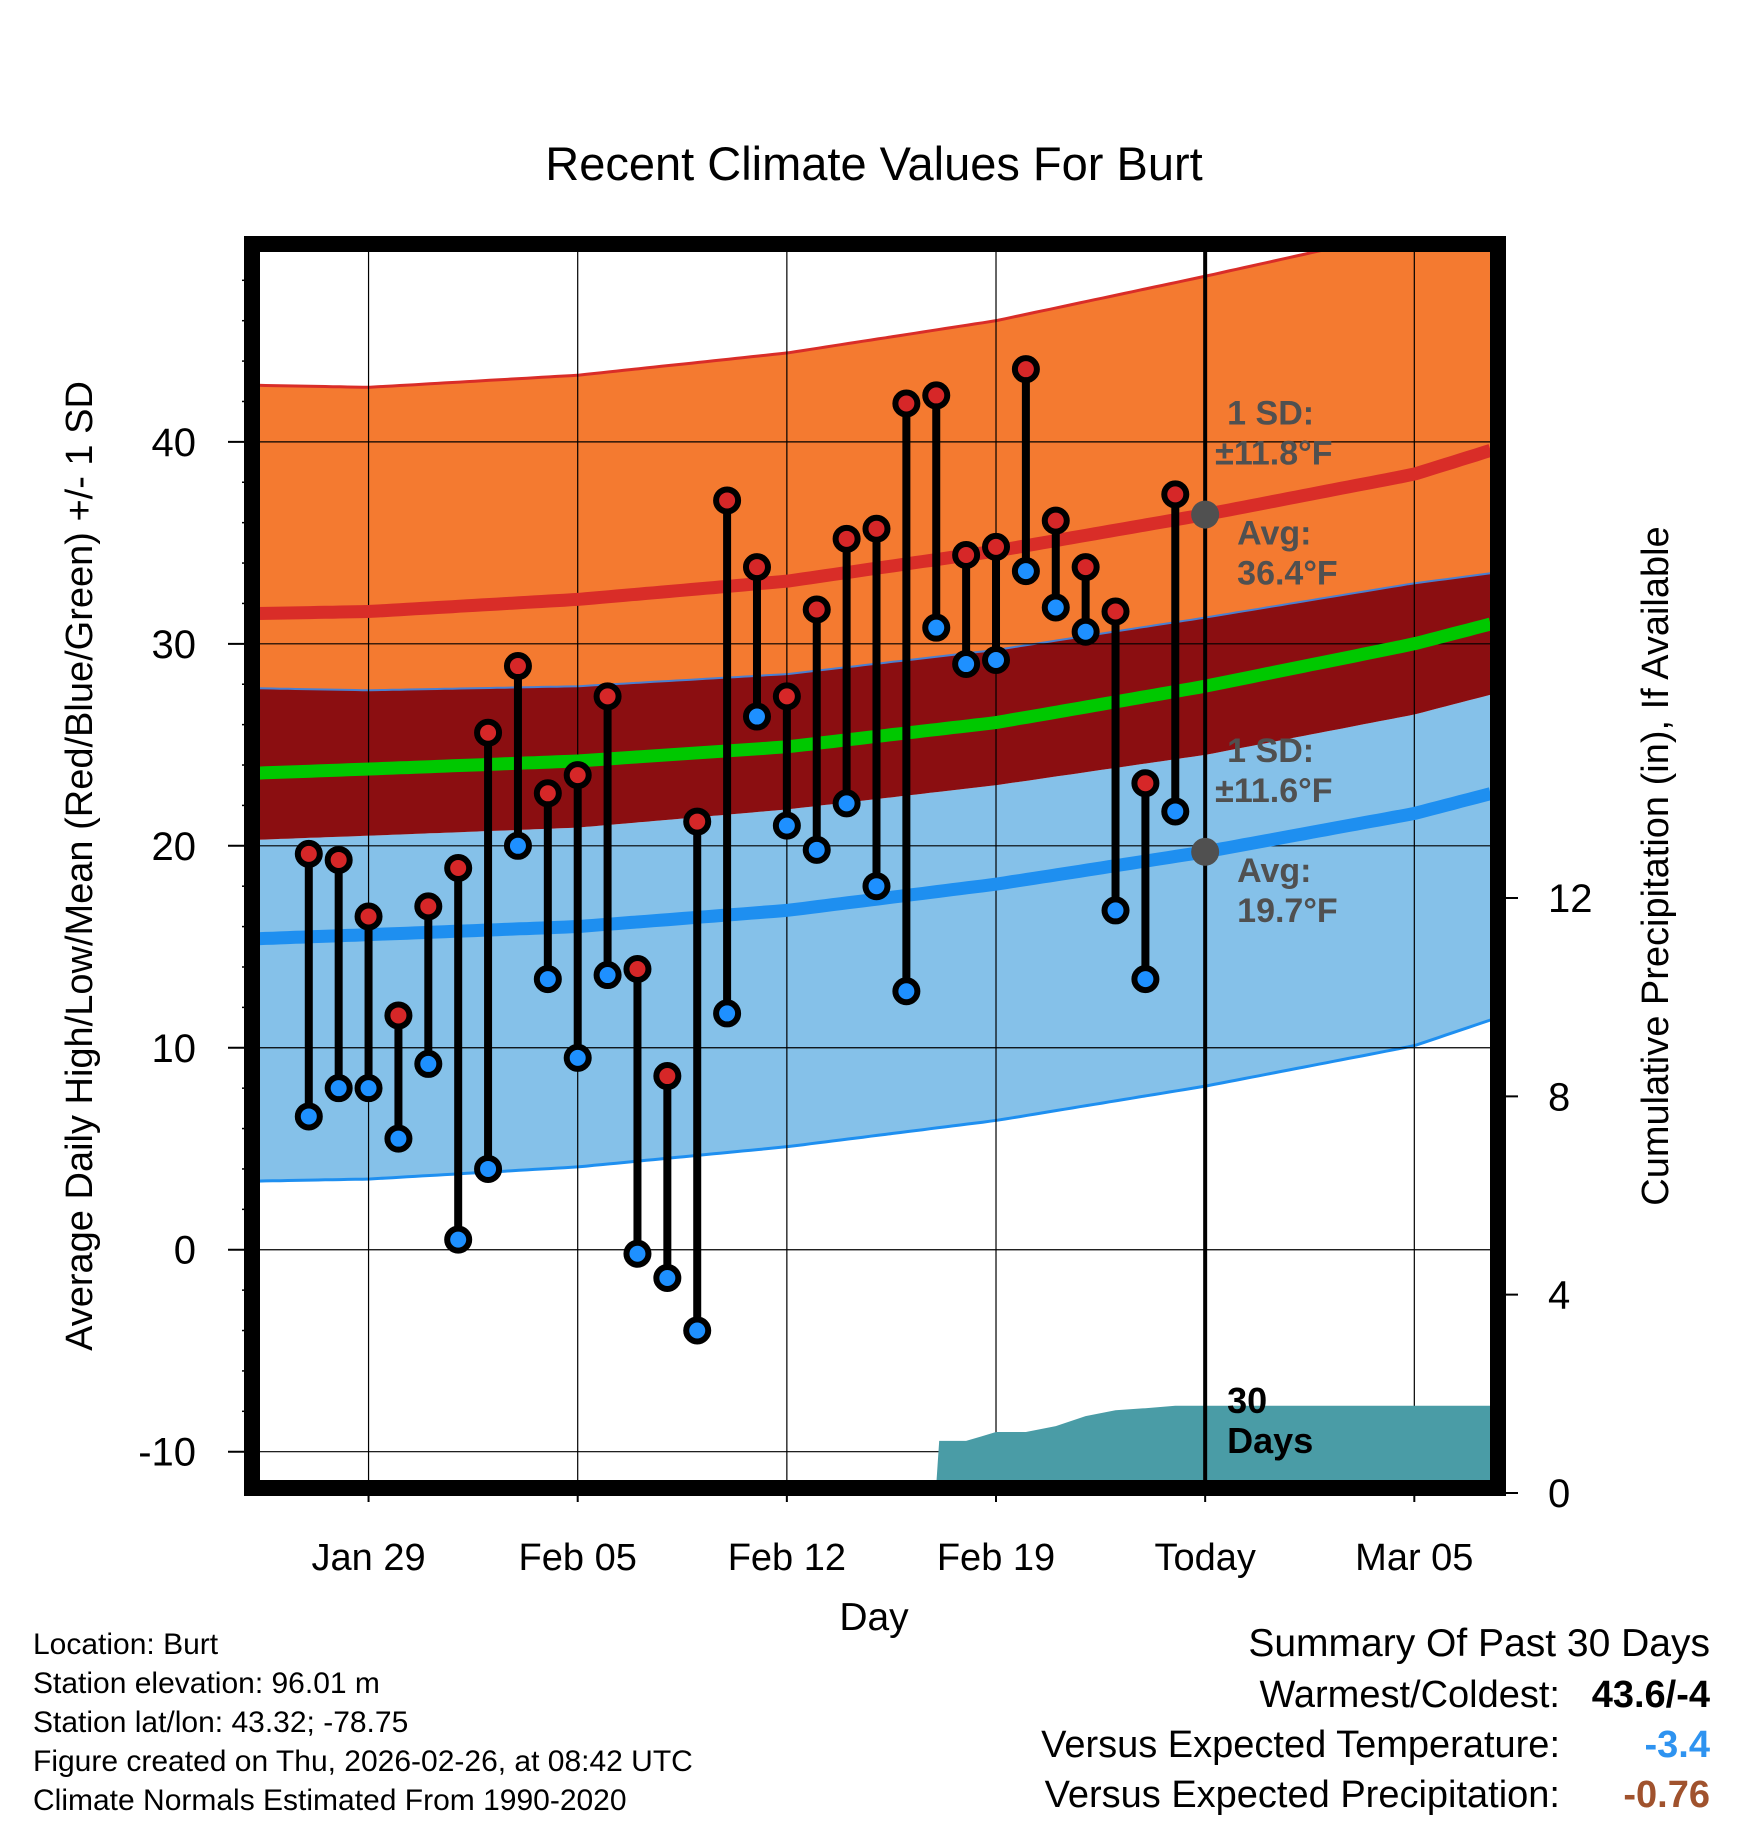 This screenshot has width=1748, height=1828. I want to click on summary-precip-value: -0.76, so click(1666, 1795).